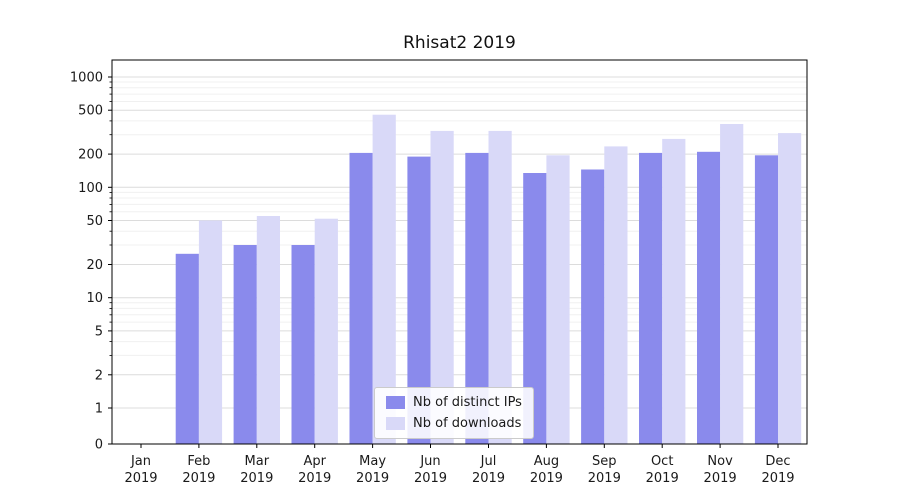 The width and height of the screenshot is (900, 500). What do you see at coordinates (99, 375) in the screenshot?
I see `y-tick-label: 2` at bounding box center [99, 375].